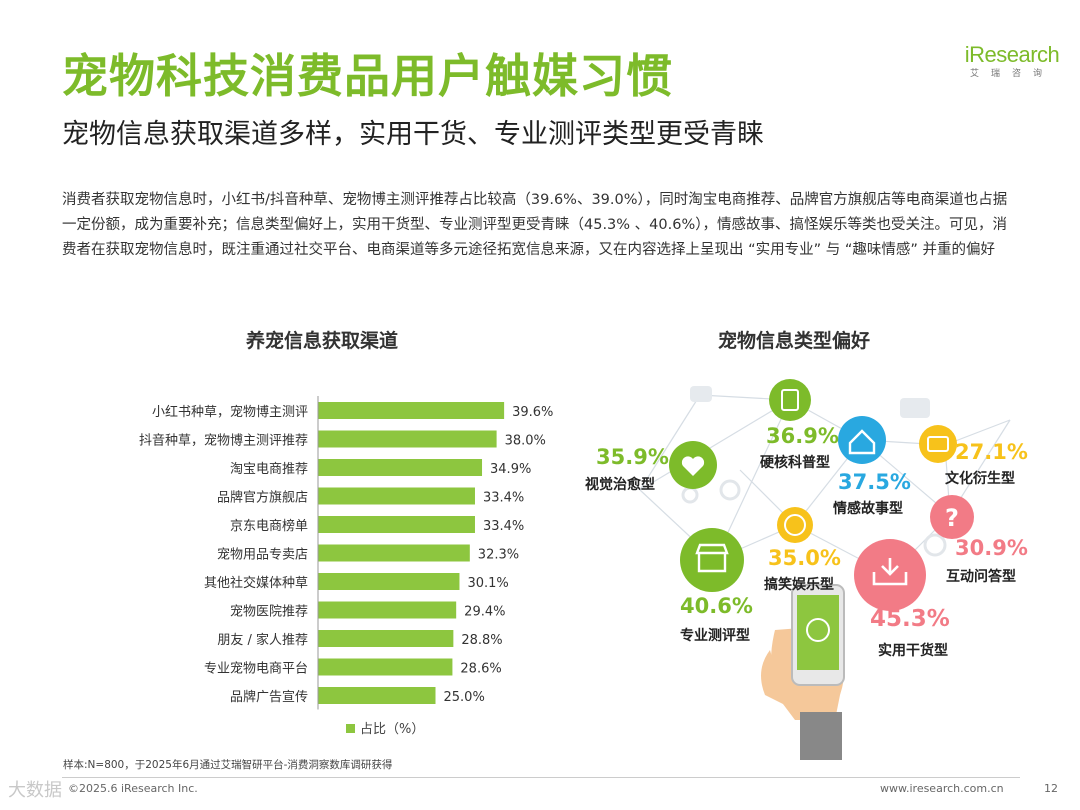  Describe the element at coordinates (269, 469) in the screenshot. I see `bar-category-label: 淘宝电商推荐` at that location.